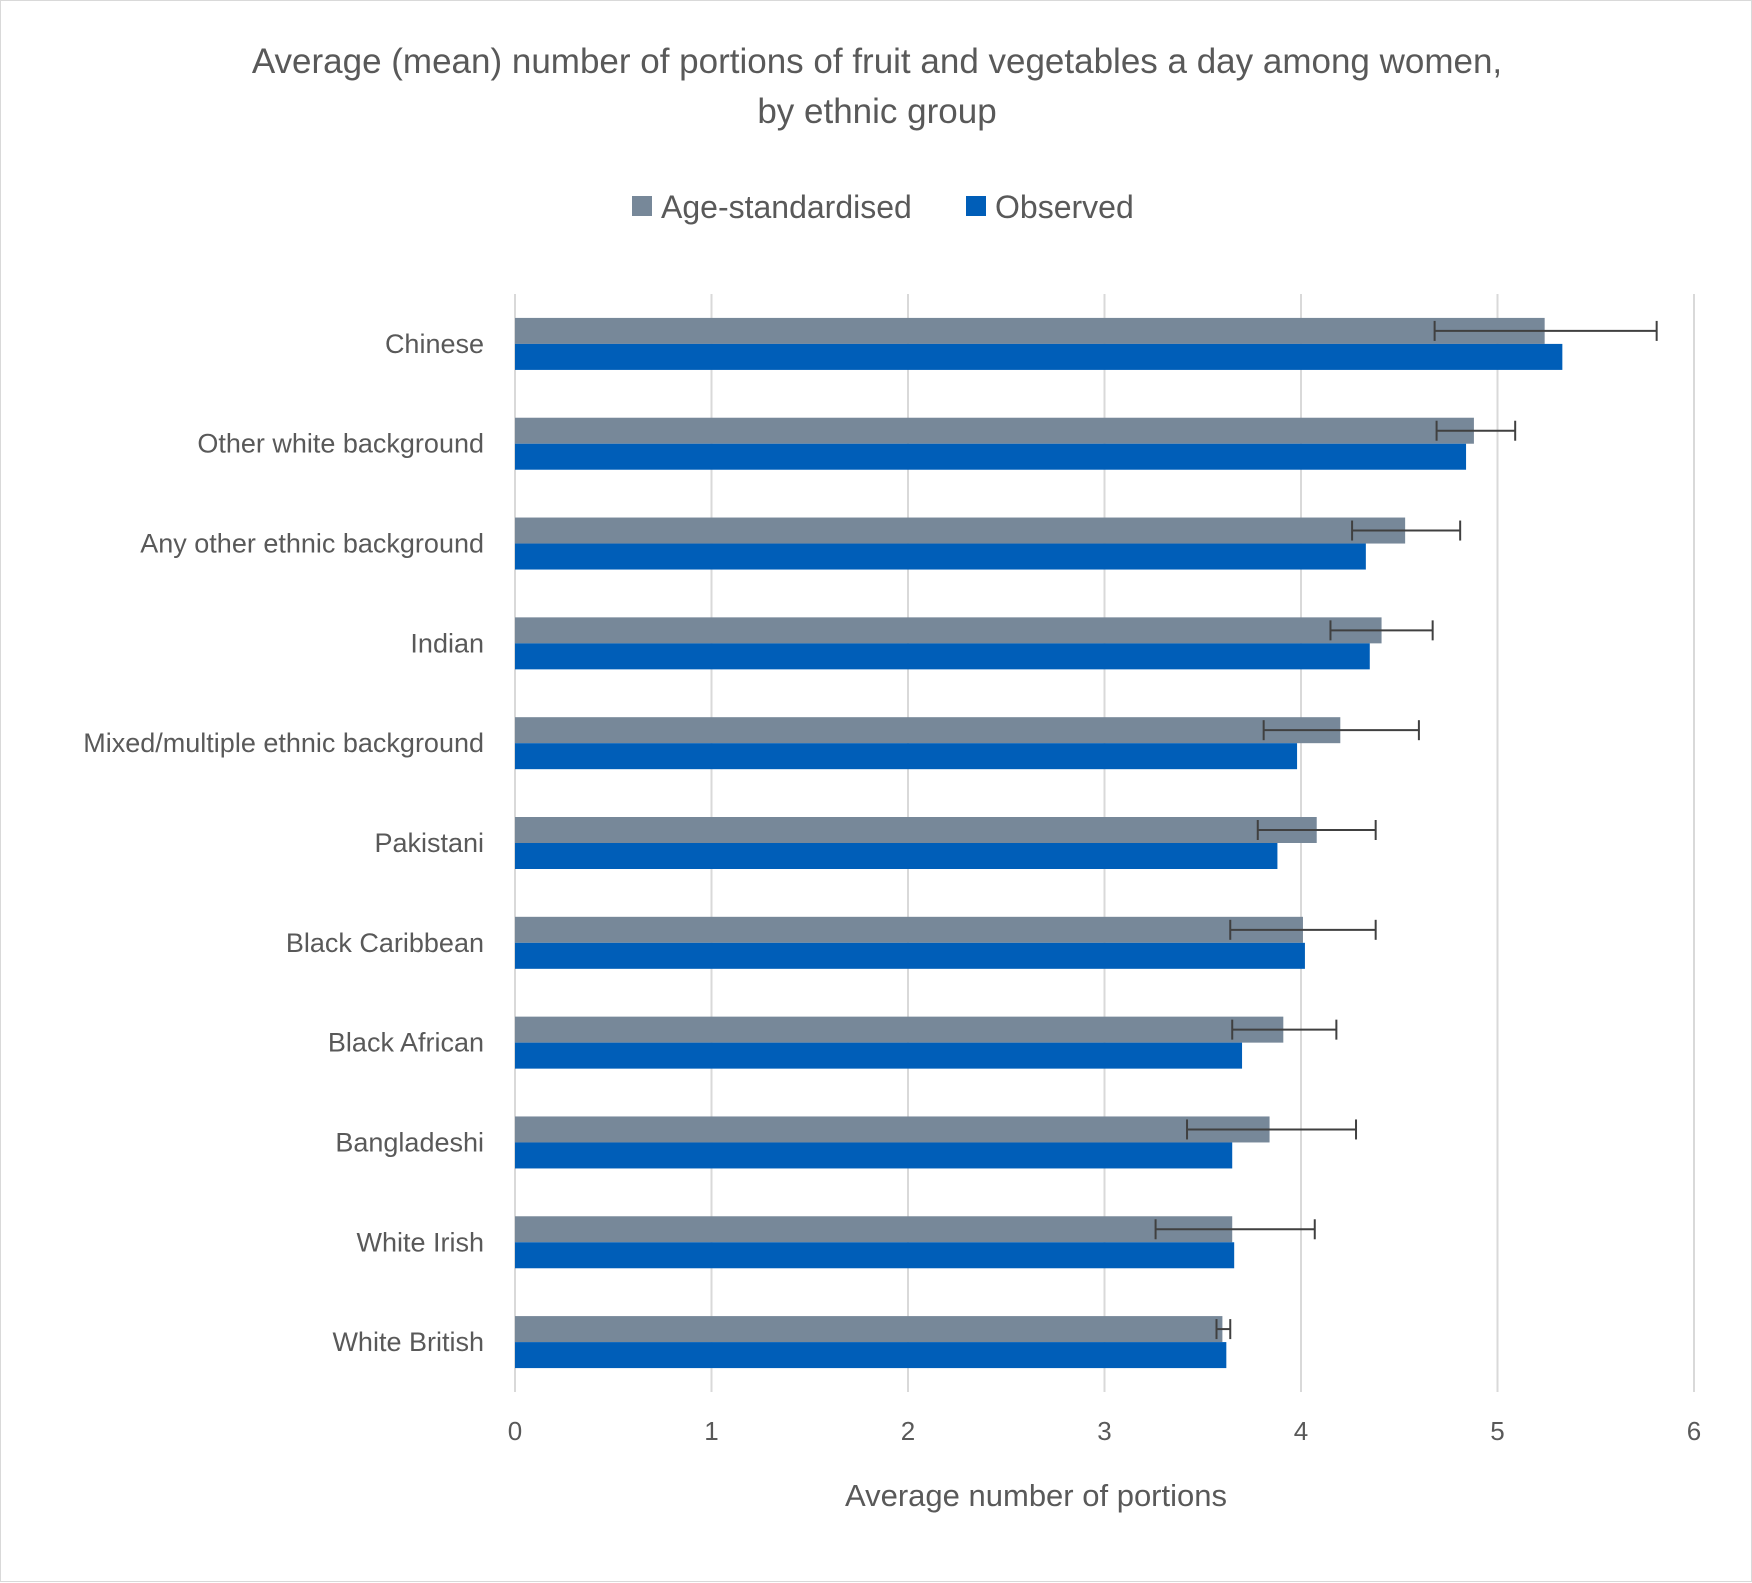  I want to click on bar-age-standardised-black-caribbean, so click(909, 929).